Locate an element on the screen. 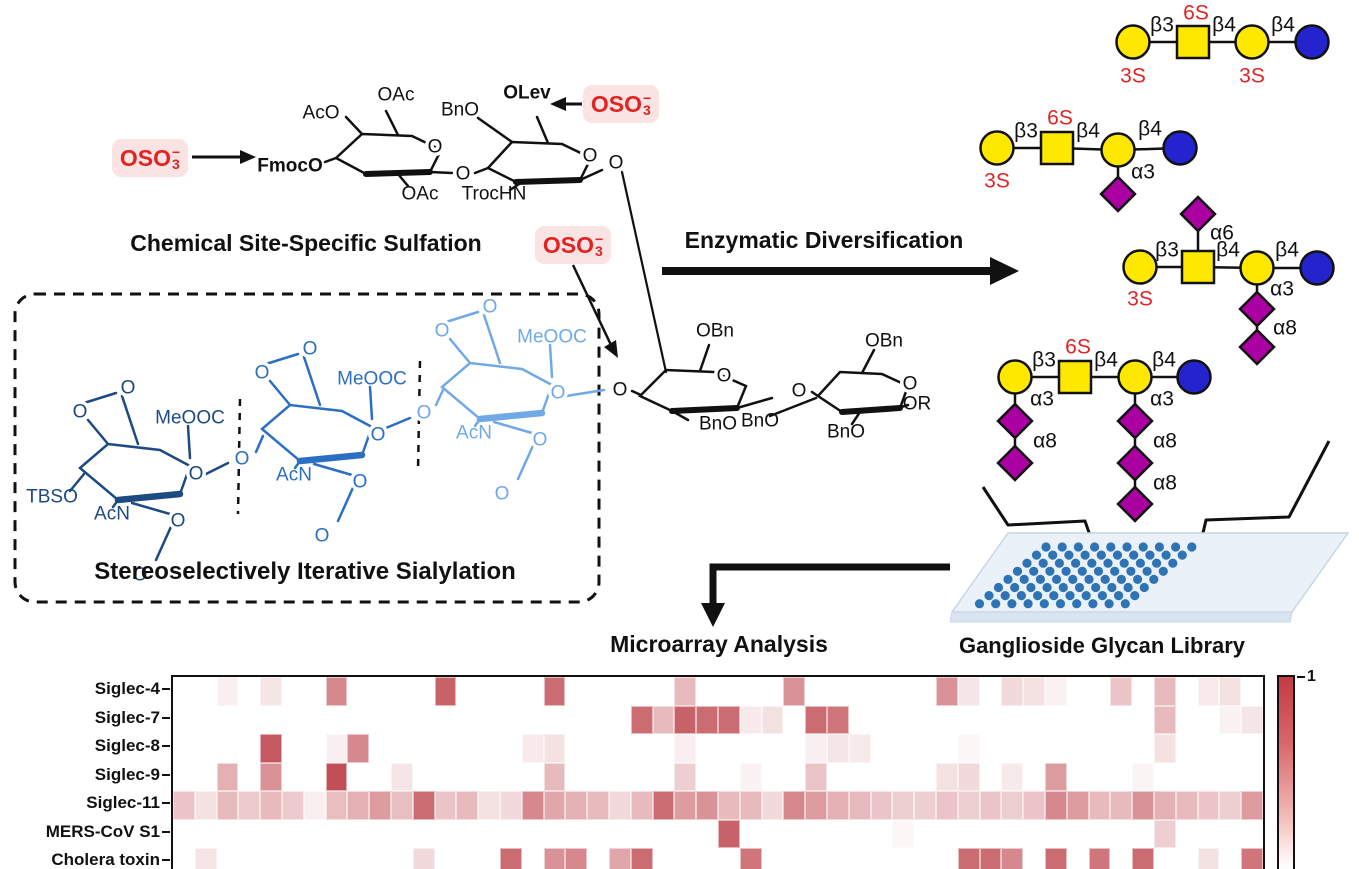 Image resolution: width=1359 pixels, height=869 pixels. sulfate-sub: 3 is located at coordinates (598, 251).